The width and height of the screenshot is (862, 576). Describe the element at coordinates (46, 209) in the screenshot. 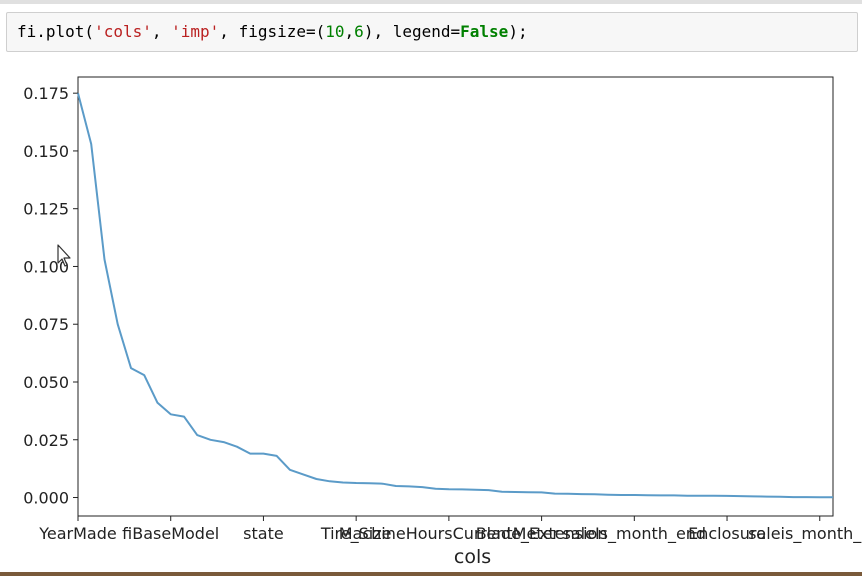

I see `y-tick-label: 0.125` at that location.